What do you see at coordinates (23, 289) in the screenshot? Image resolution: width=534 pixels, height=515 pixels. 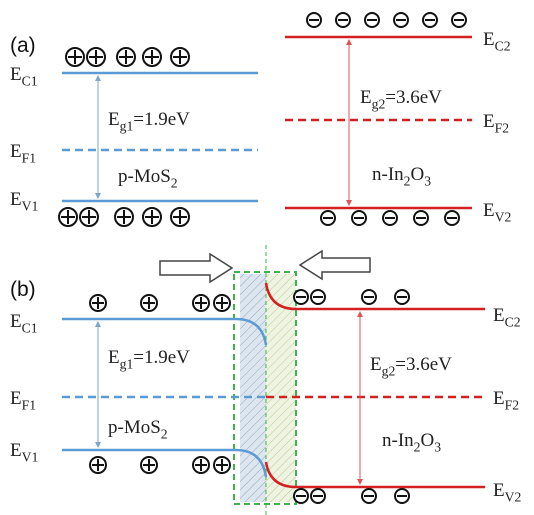 I see `panel-label: (b)` at bounding box center [23, 289].